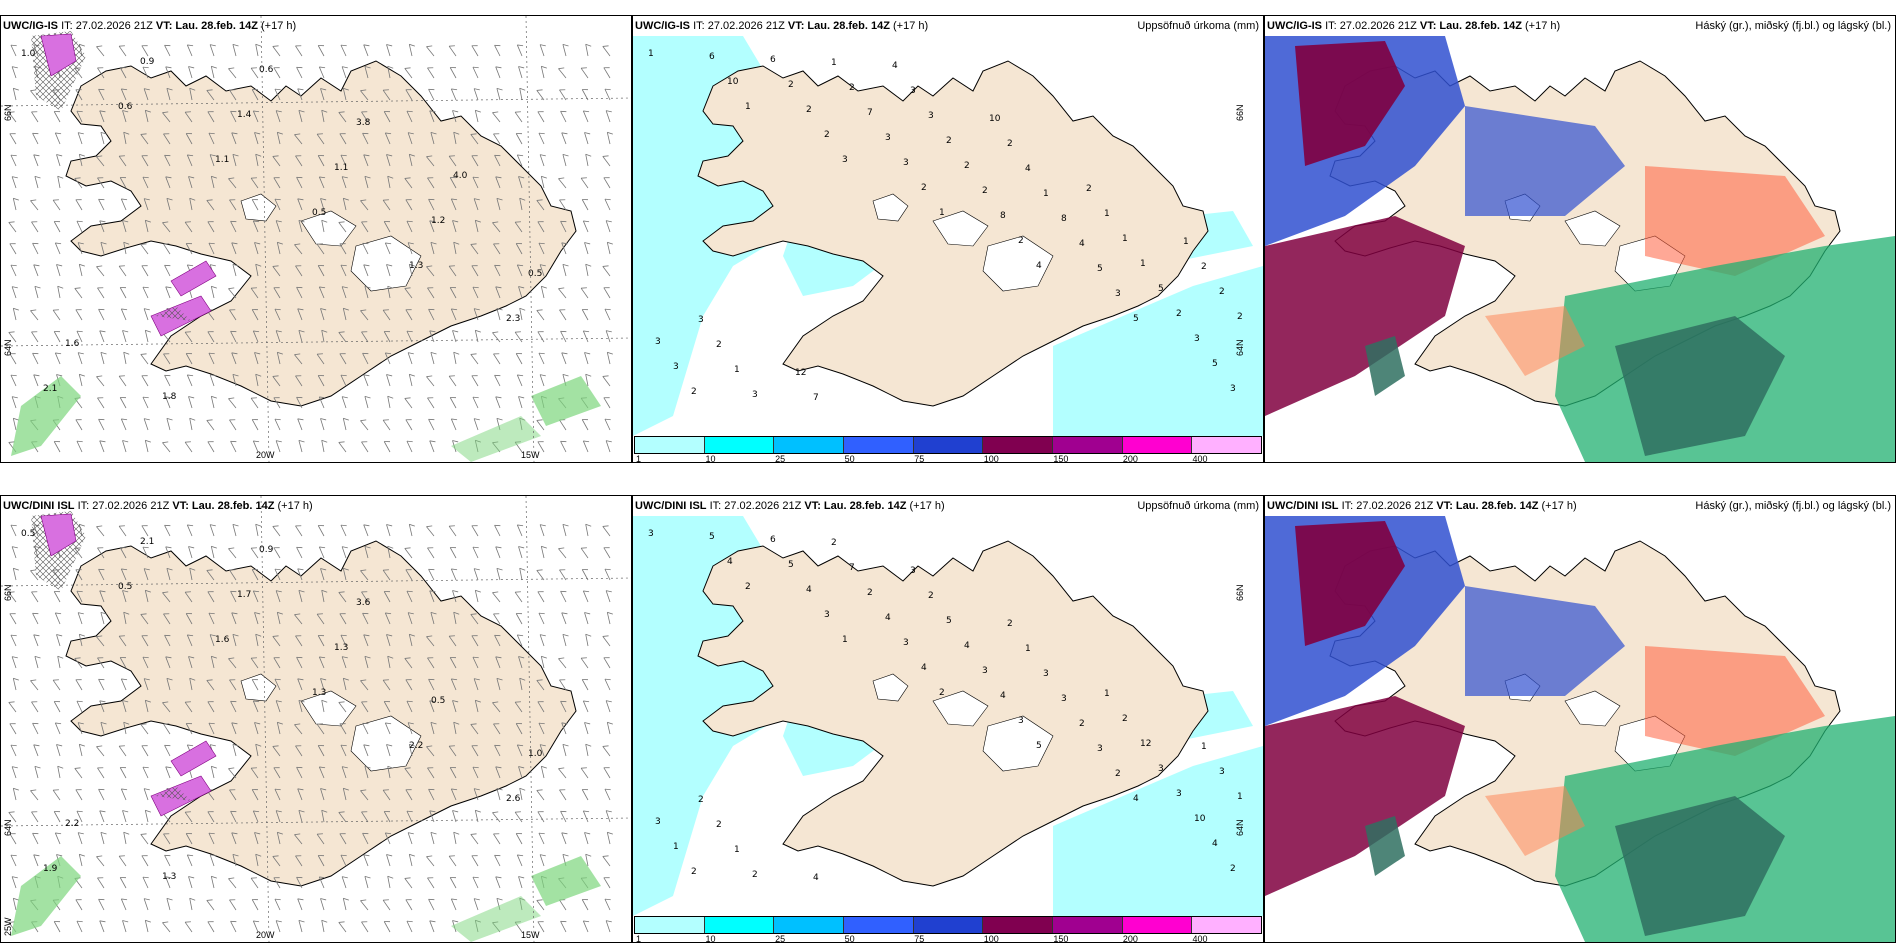 This screenshot has width=1900, height=950. What do you see at coordinates (662, 26) in the screenshot?
I see `model-name: UWC/IG-IS` at bounding box center [662, 26].